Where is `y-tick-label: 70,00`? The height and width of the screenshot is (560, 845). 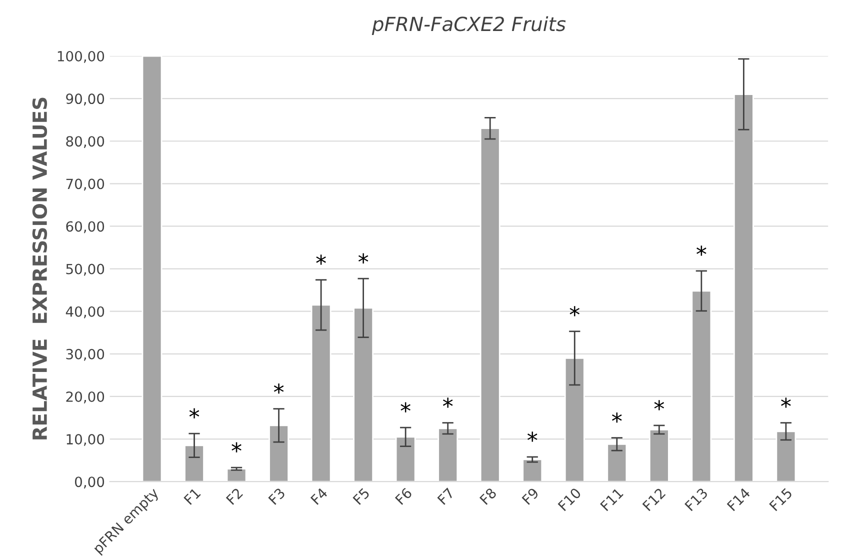 y-tick-label: 70,00 is located at coordinates (85, 184).